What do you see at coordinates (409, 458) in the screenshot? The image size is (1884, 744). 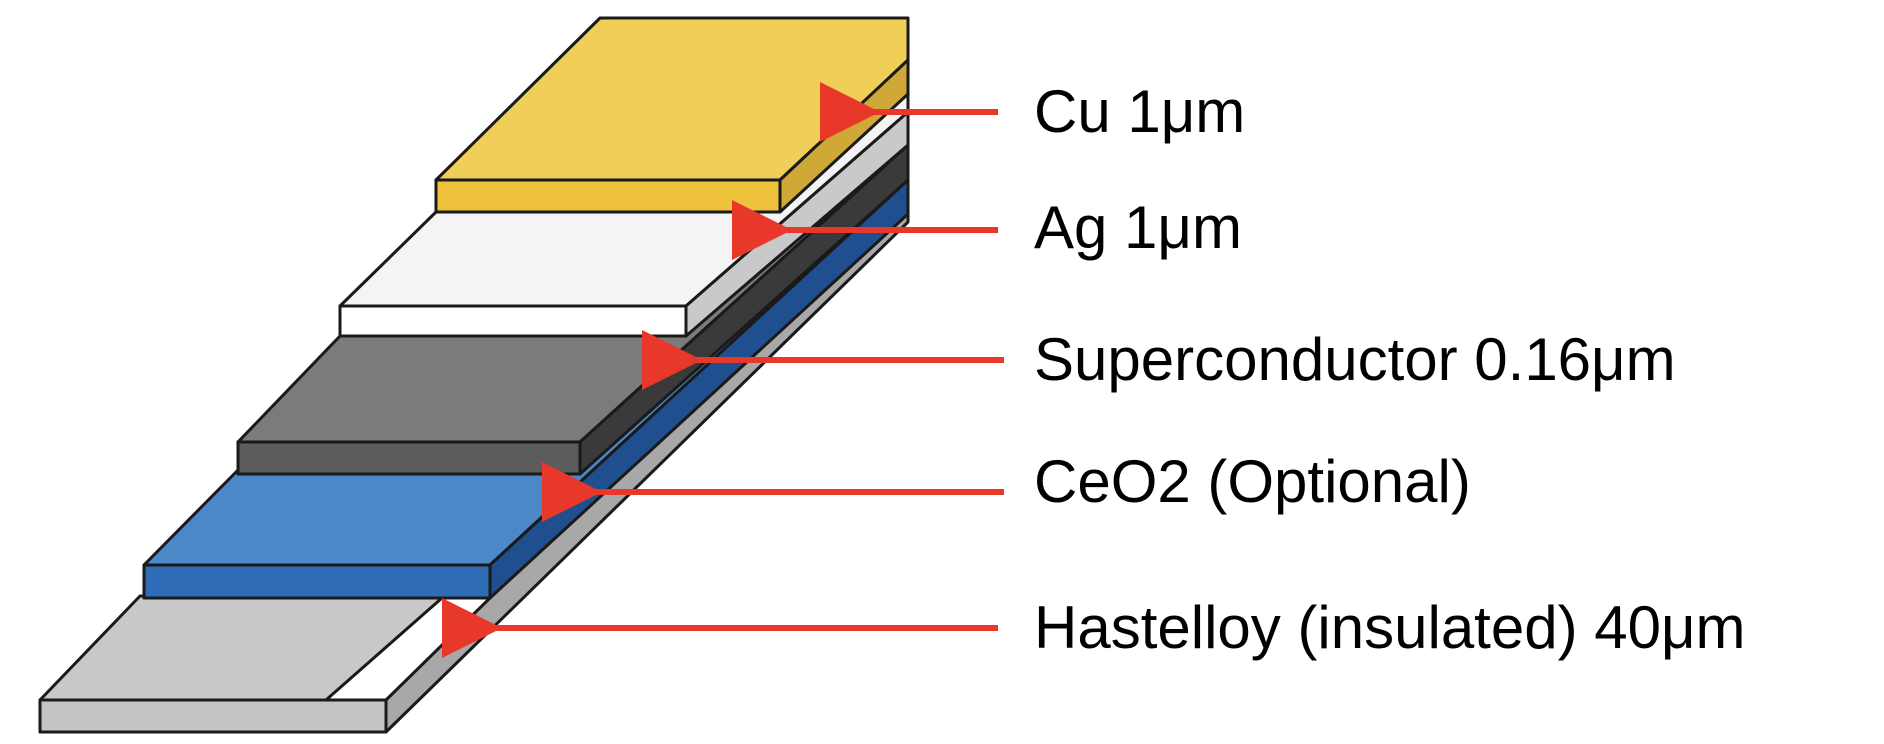 I see `layer-superconductor-front` at bounding box center [409, 458].